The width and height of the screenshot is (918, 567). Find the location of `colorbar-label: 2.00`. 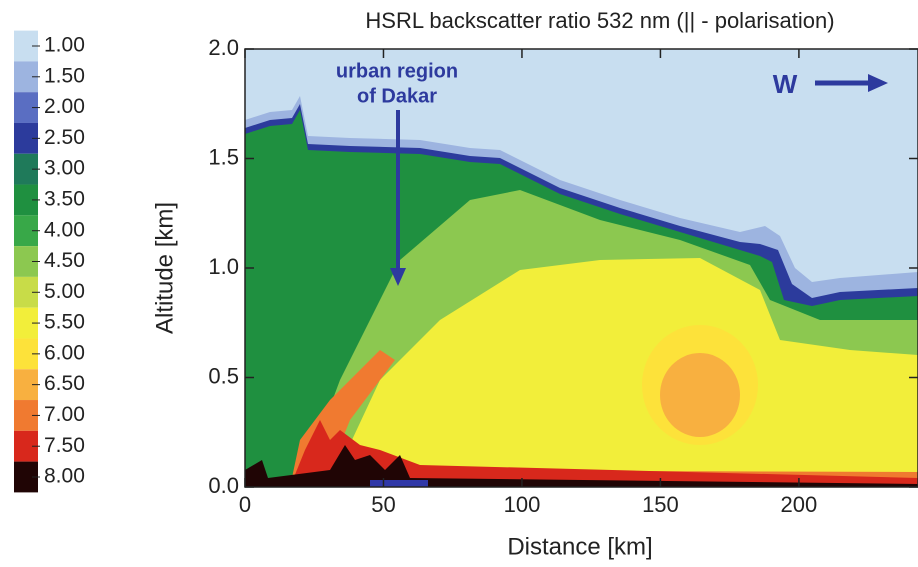

colorbar-label: 2.00 is located at coordinates (64, 106).